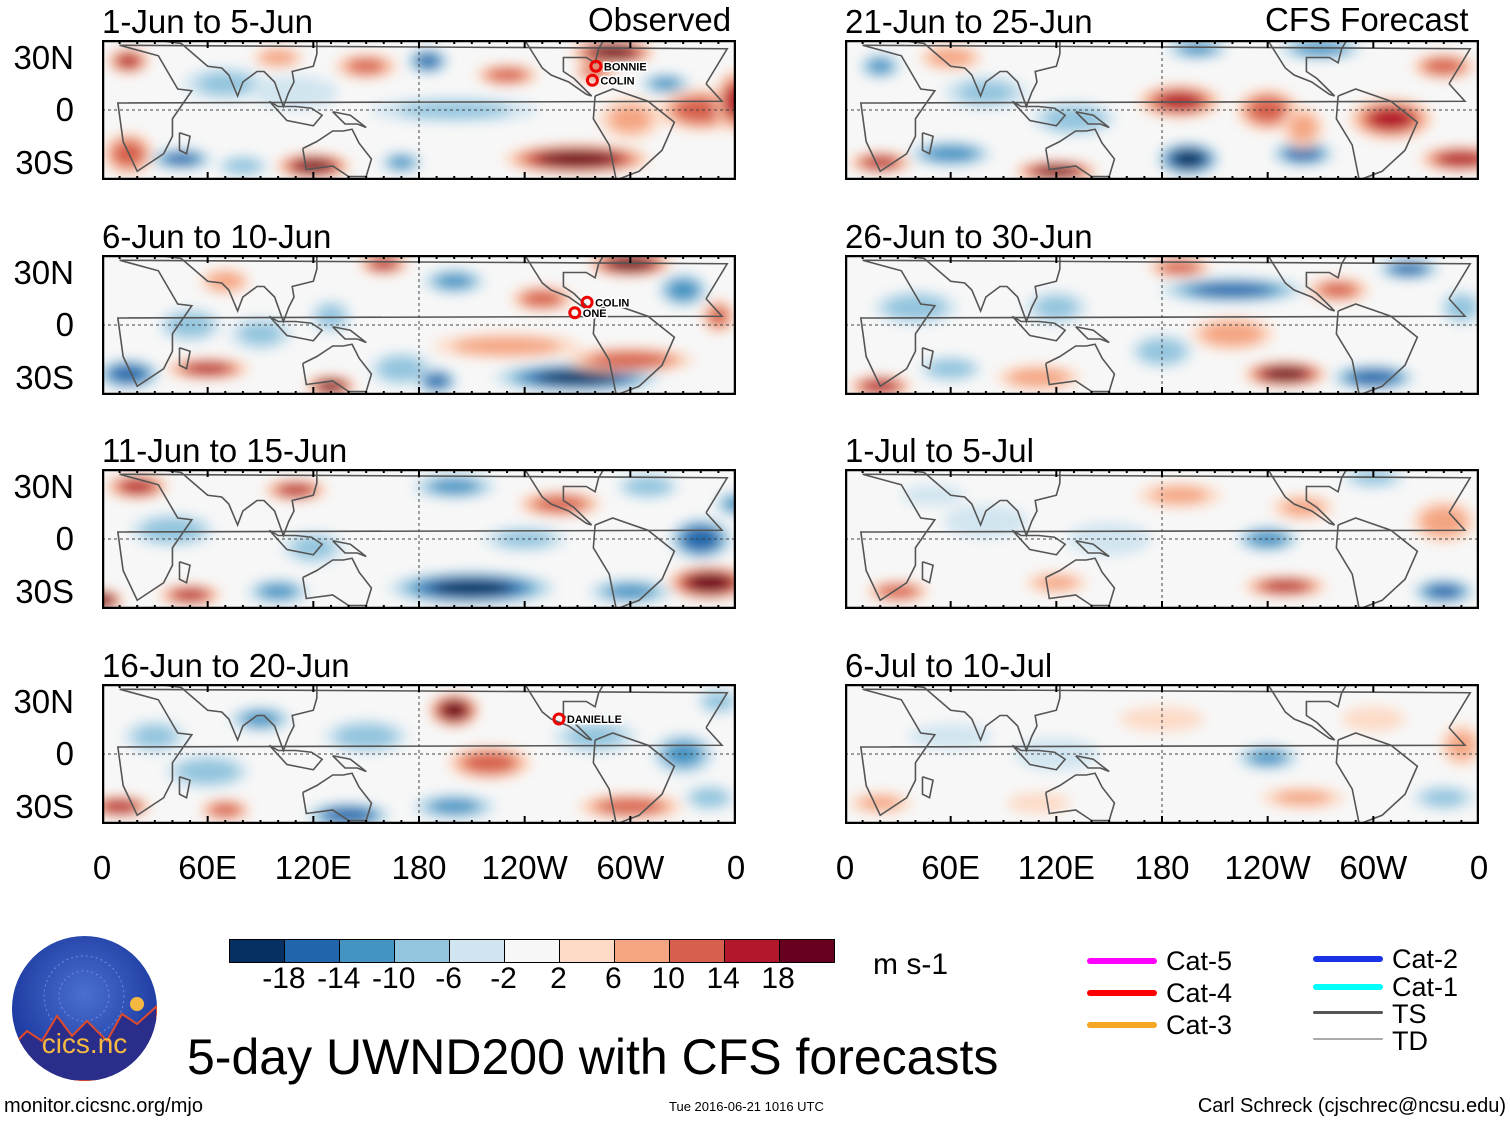 Image resolution: width=1510 pixels, height=1121 pixels. What do you see at coordinates (1351, 1106) in the screenshot?
I see `author: Carl Schreck (cjschrec@ncsu.edu)` at bounding box center [1351, 1106].